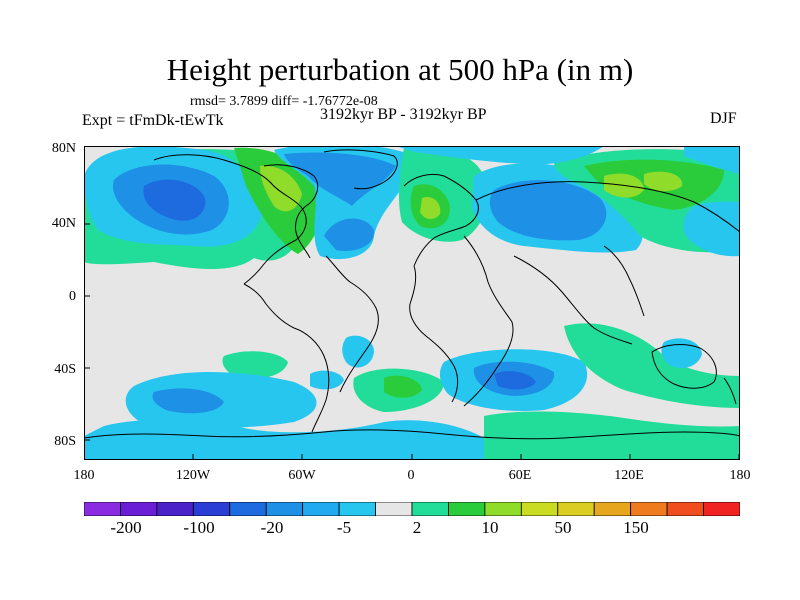 The width and height of the screenshot is (800, 600). I want to click on lon-label-60e: 60E, so click(520, 475).